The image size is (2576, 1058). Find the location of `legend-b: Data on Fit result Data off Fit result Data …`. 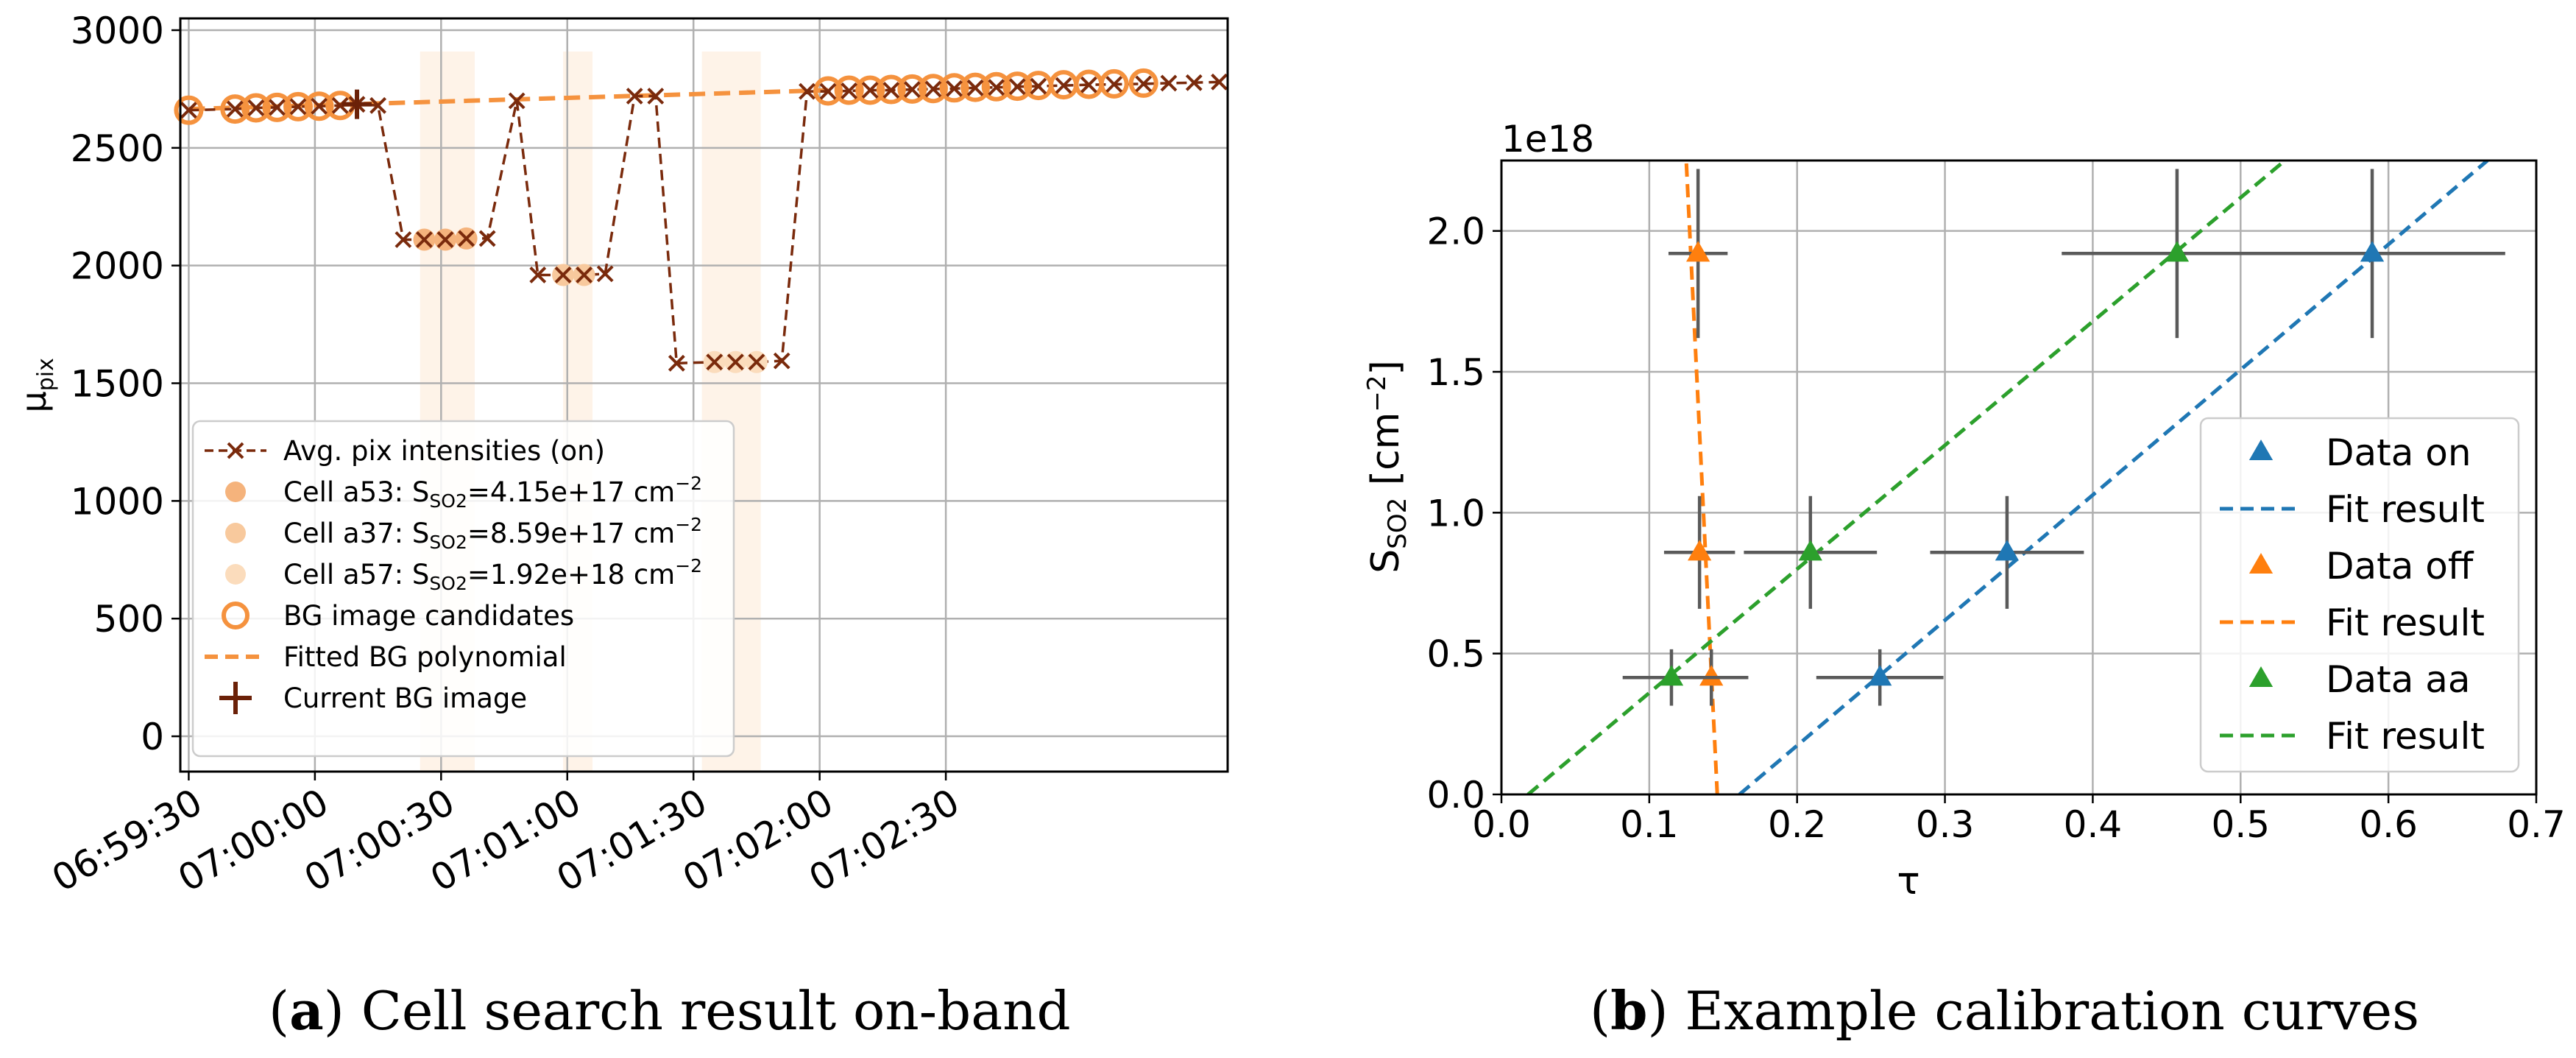

legend-b: Data on Fit result Data off Fit result Data … is located at coordinates (2359, 595).